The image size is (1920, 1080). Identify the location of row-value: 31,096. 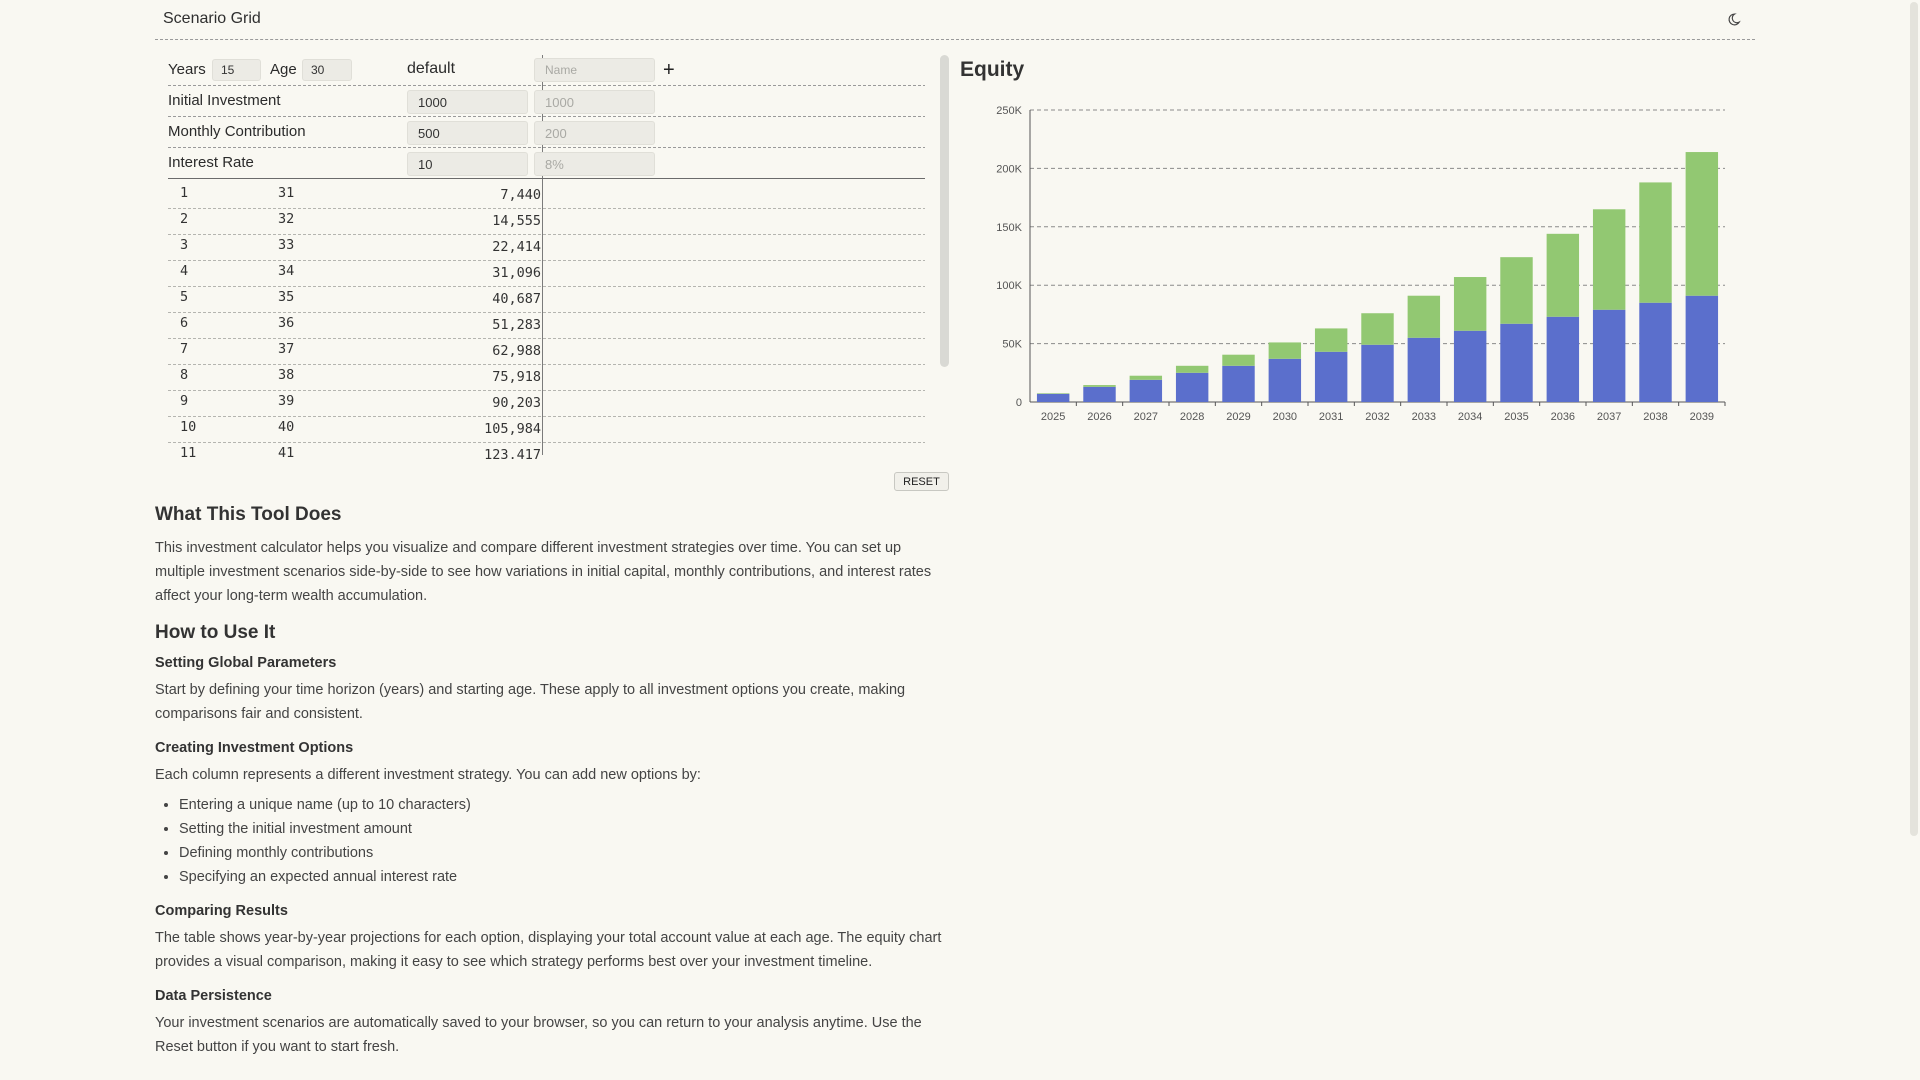
(516, 273).